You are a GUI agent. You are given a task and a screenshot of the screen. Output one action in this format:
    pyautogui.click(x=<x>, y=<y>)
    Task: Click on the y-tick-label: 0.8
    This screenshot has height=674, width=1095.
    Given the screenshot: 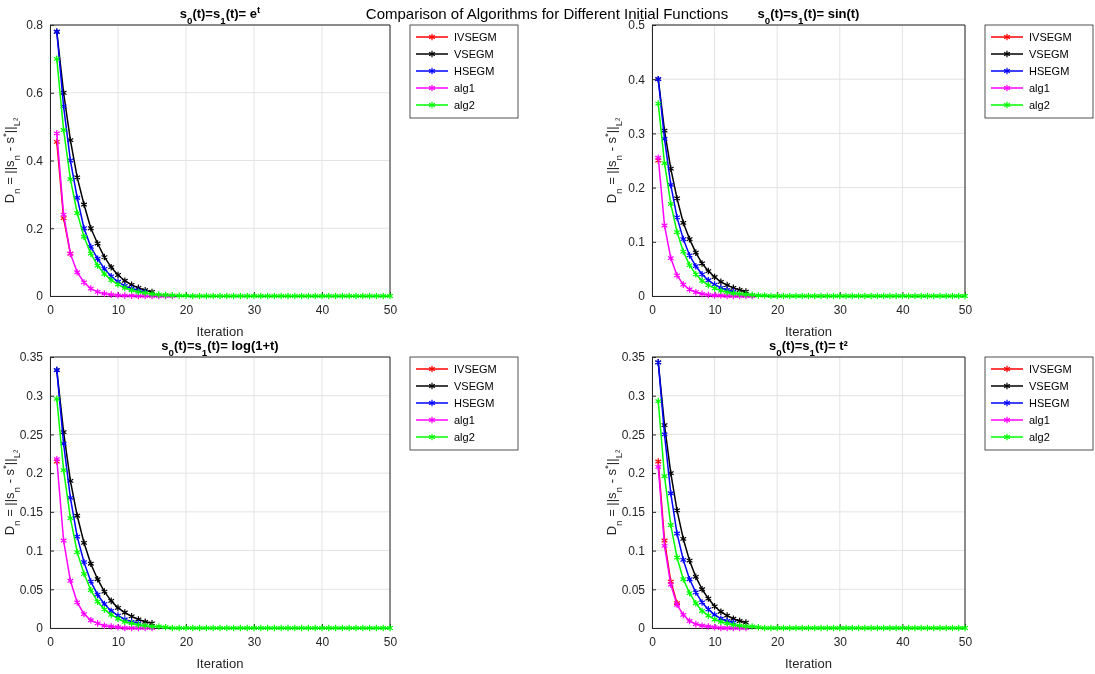 What is the action you would take?
    pyautogui.click(x=35, y=25)
    